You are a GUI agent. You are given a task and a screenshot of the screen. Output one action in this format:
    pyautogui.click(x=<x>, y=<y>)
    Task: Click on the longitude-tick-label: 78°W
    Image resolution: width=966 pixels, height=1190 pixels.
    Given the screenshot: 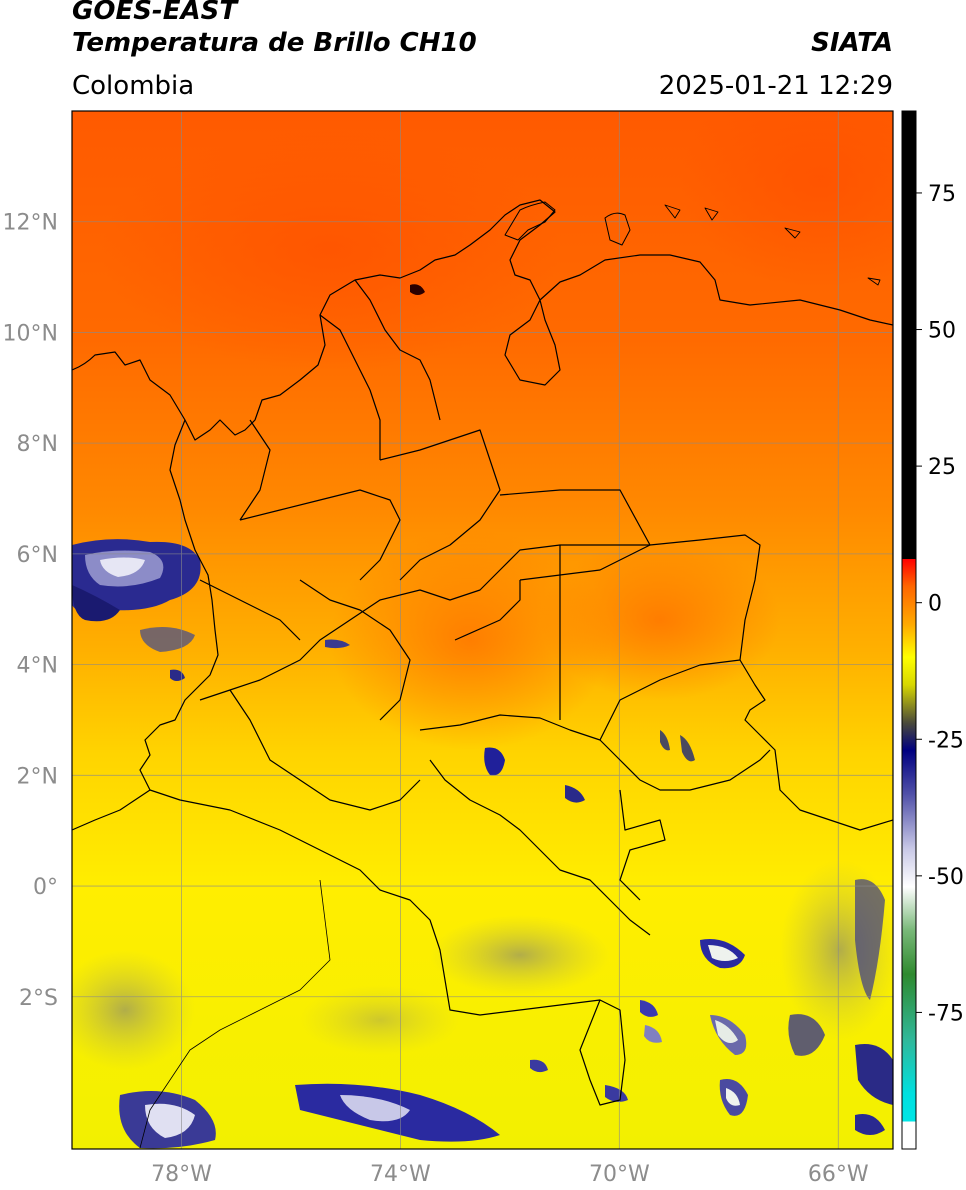 What is the action you would take?
    pyautogui.click(x=181, y=1174)
    